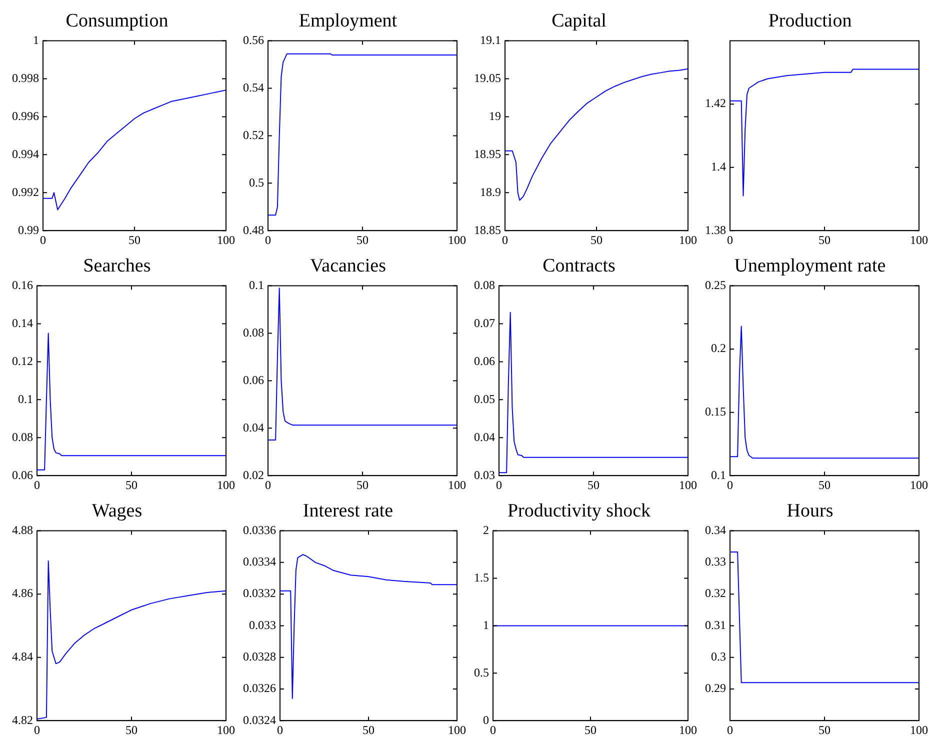 This screenshot has height=745, width=941. Describe the element at coordinates (262, 625) in the screenshot. I see `y-tick-label: 0.033` at that location.